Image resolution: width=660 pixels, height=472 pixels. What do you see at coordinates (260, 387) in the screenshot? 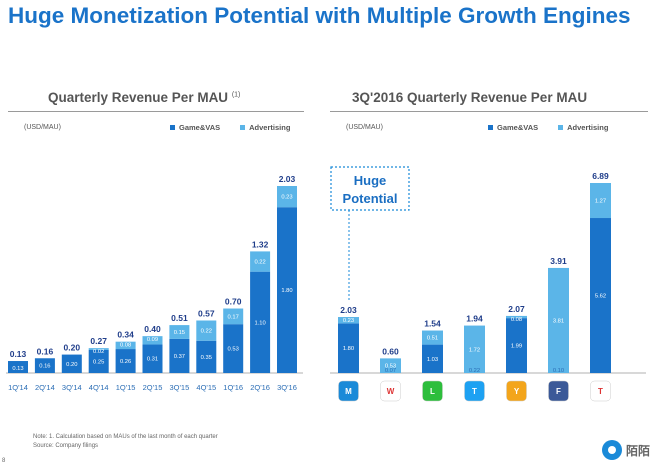
I see `tick-label: 2Q'16` at bounding box center [260, 387].